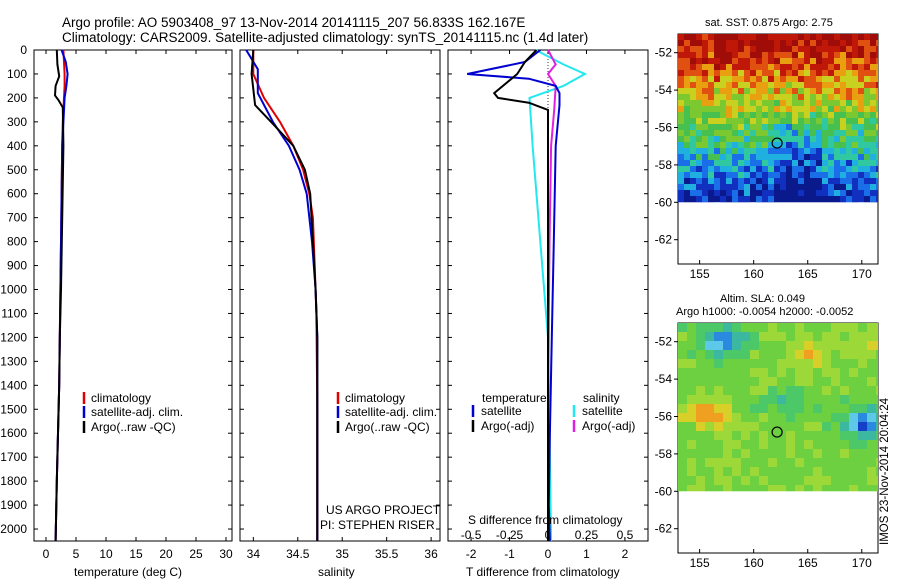  Describe the element at coordinates (625, 535) in the screenshot. I see `top-tick-label: 0.5` at that location.